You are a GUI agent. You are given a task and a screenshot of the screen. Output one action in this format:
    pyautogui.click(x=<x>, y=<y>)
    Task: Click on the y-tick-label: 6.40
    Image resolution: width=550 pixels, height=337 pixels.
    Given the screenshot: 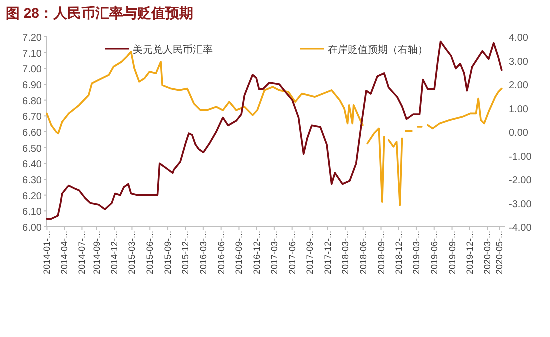 What is the action you would take?
    pyautogui.click(x=32, y=165)
    